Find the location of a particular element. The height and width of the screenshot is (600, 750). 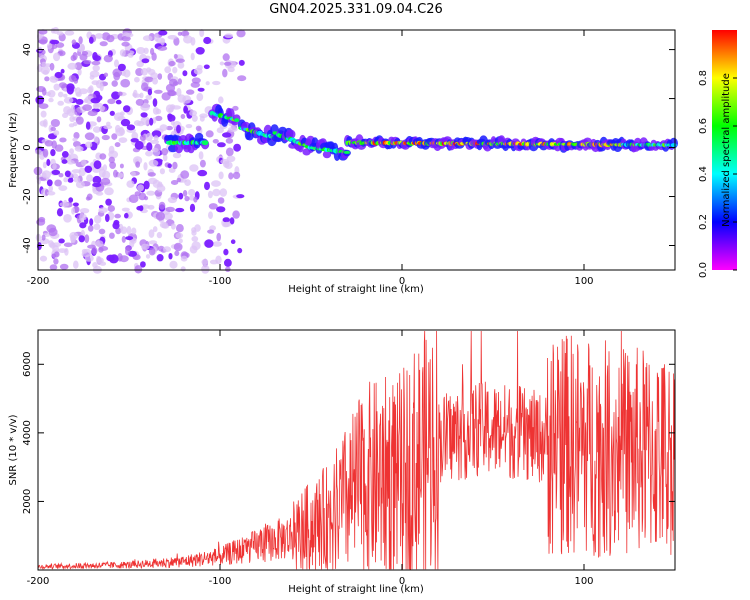

spectrogram-x-tick-label: 100 is located at coordinates (583, 281).